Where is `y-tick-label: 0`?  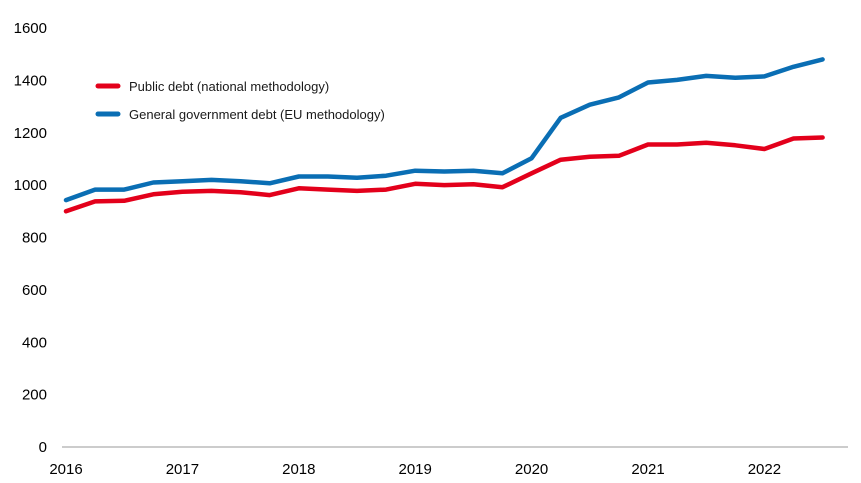 y-tick-label: 0 is located at coordinates (43, 447).